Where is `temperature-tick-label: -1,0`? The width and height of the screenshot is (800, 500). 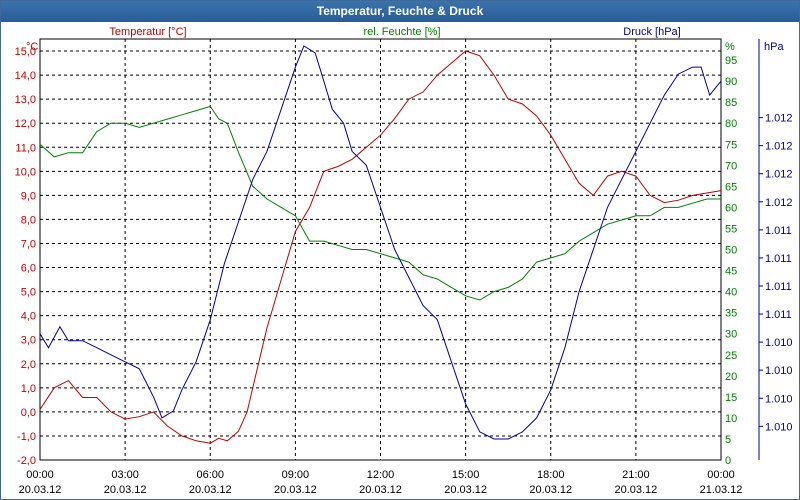
temperature-tick-label: -1,0 is located at coordinates (26, 437).